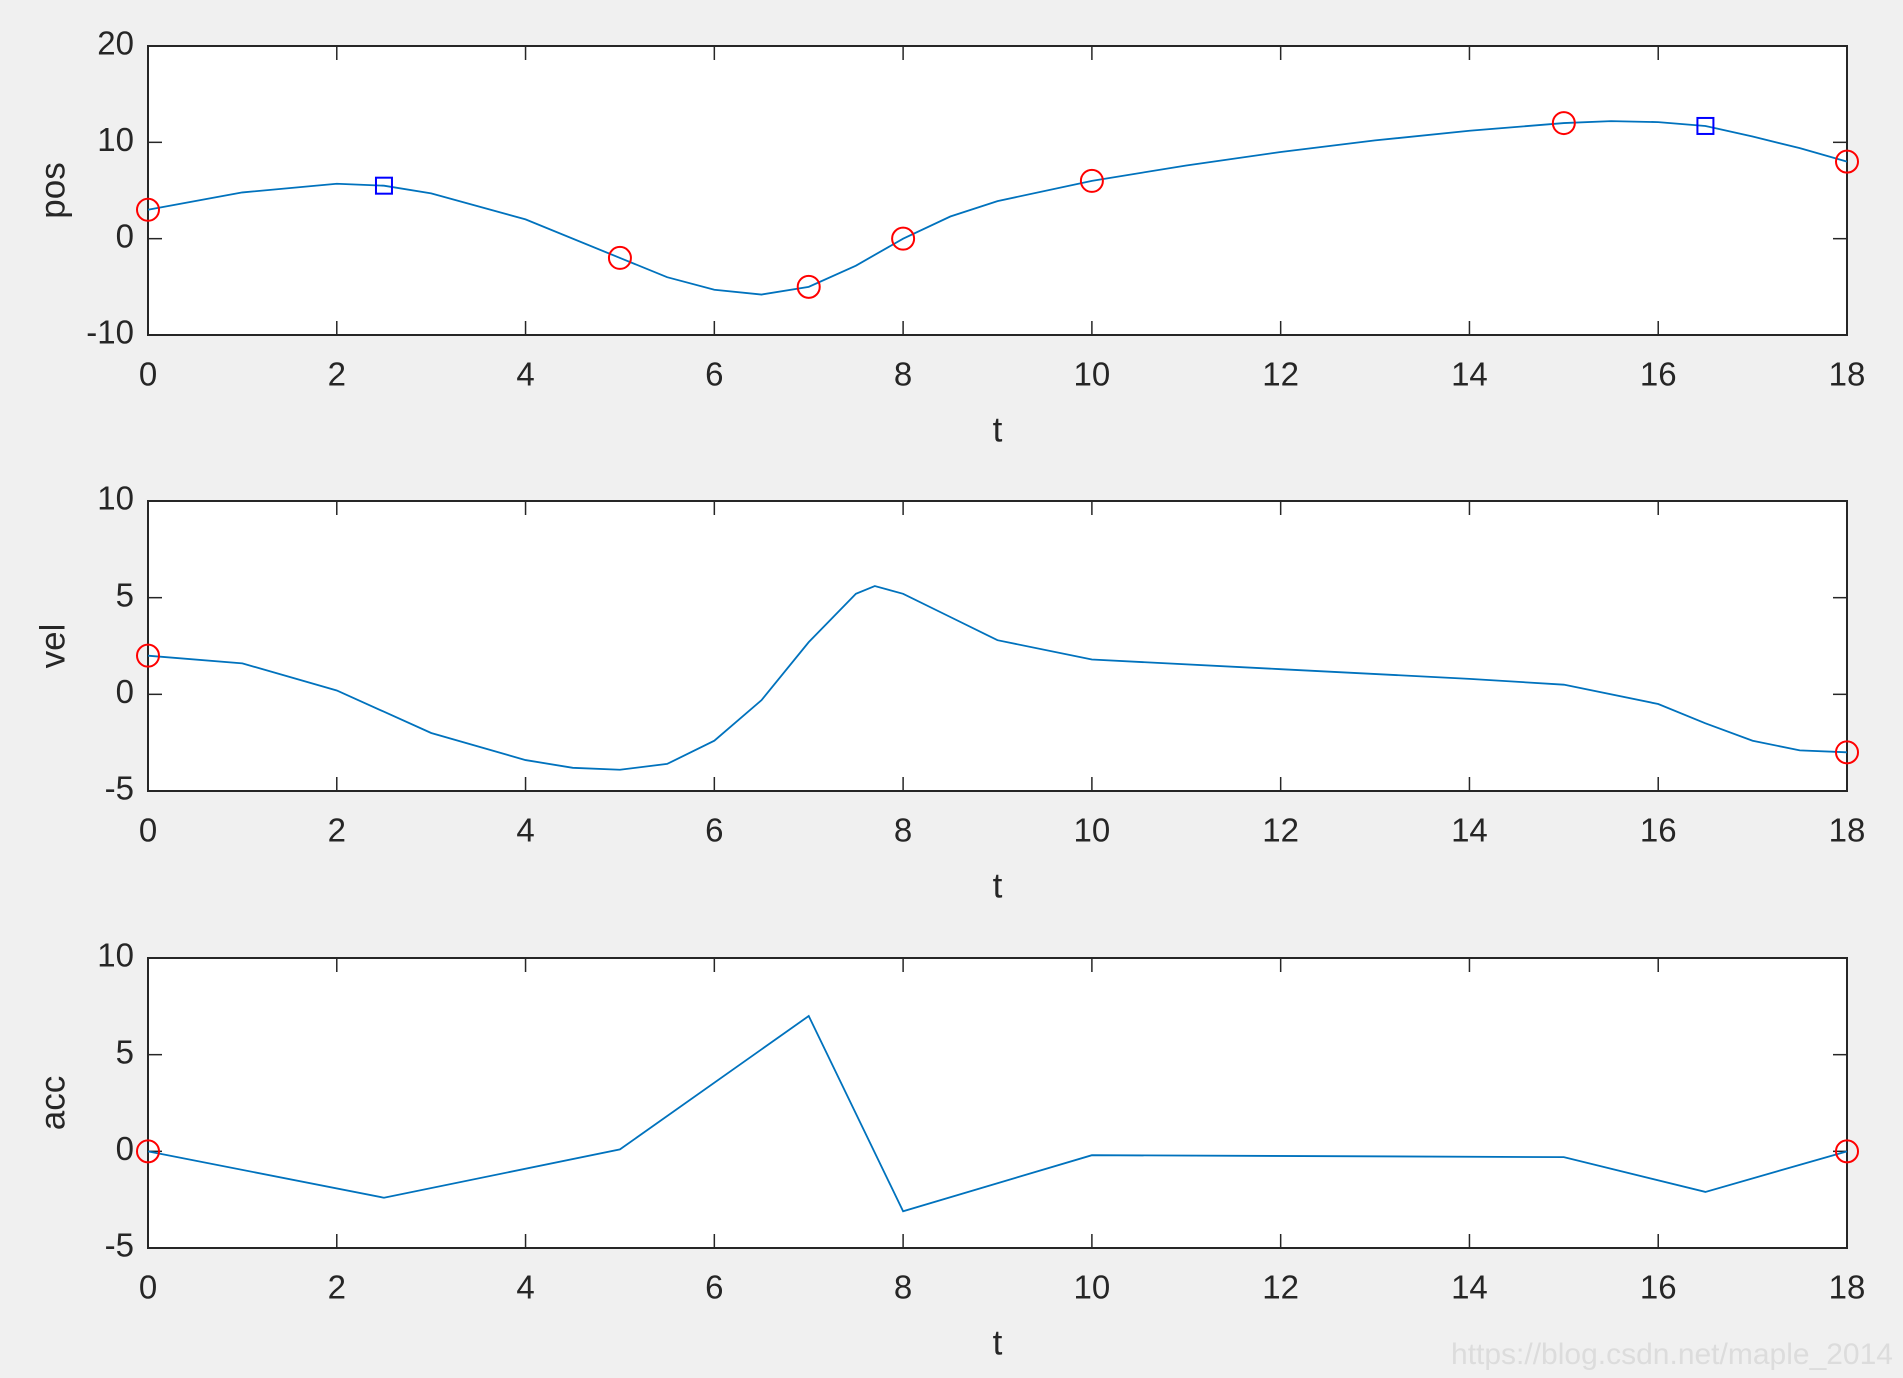  Describe the element at coordinates (110, 332) in the screenshot. I see `y-tick-label: -10` at that location.